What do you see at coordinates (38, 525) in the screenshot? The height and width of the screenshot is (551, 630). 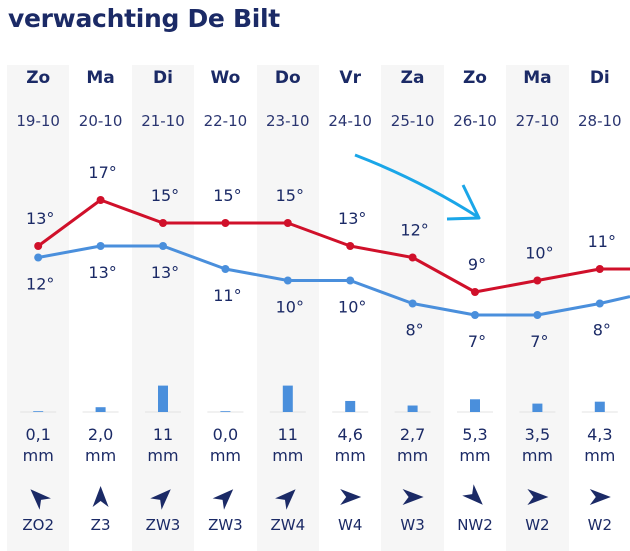 I see `wind-label: ZO2` at bounding box center [38, 525].